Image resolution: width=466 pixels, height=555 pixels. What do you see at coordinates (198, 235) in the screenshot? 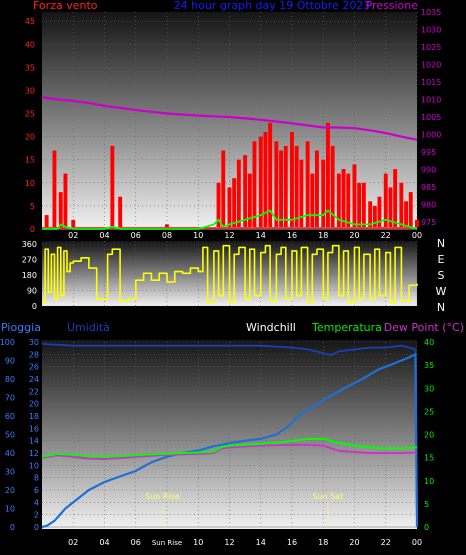
I see `time-tick-label: 10` at bounding box center [198, 235].